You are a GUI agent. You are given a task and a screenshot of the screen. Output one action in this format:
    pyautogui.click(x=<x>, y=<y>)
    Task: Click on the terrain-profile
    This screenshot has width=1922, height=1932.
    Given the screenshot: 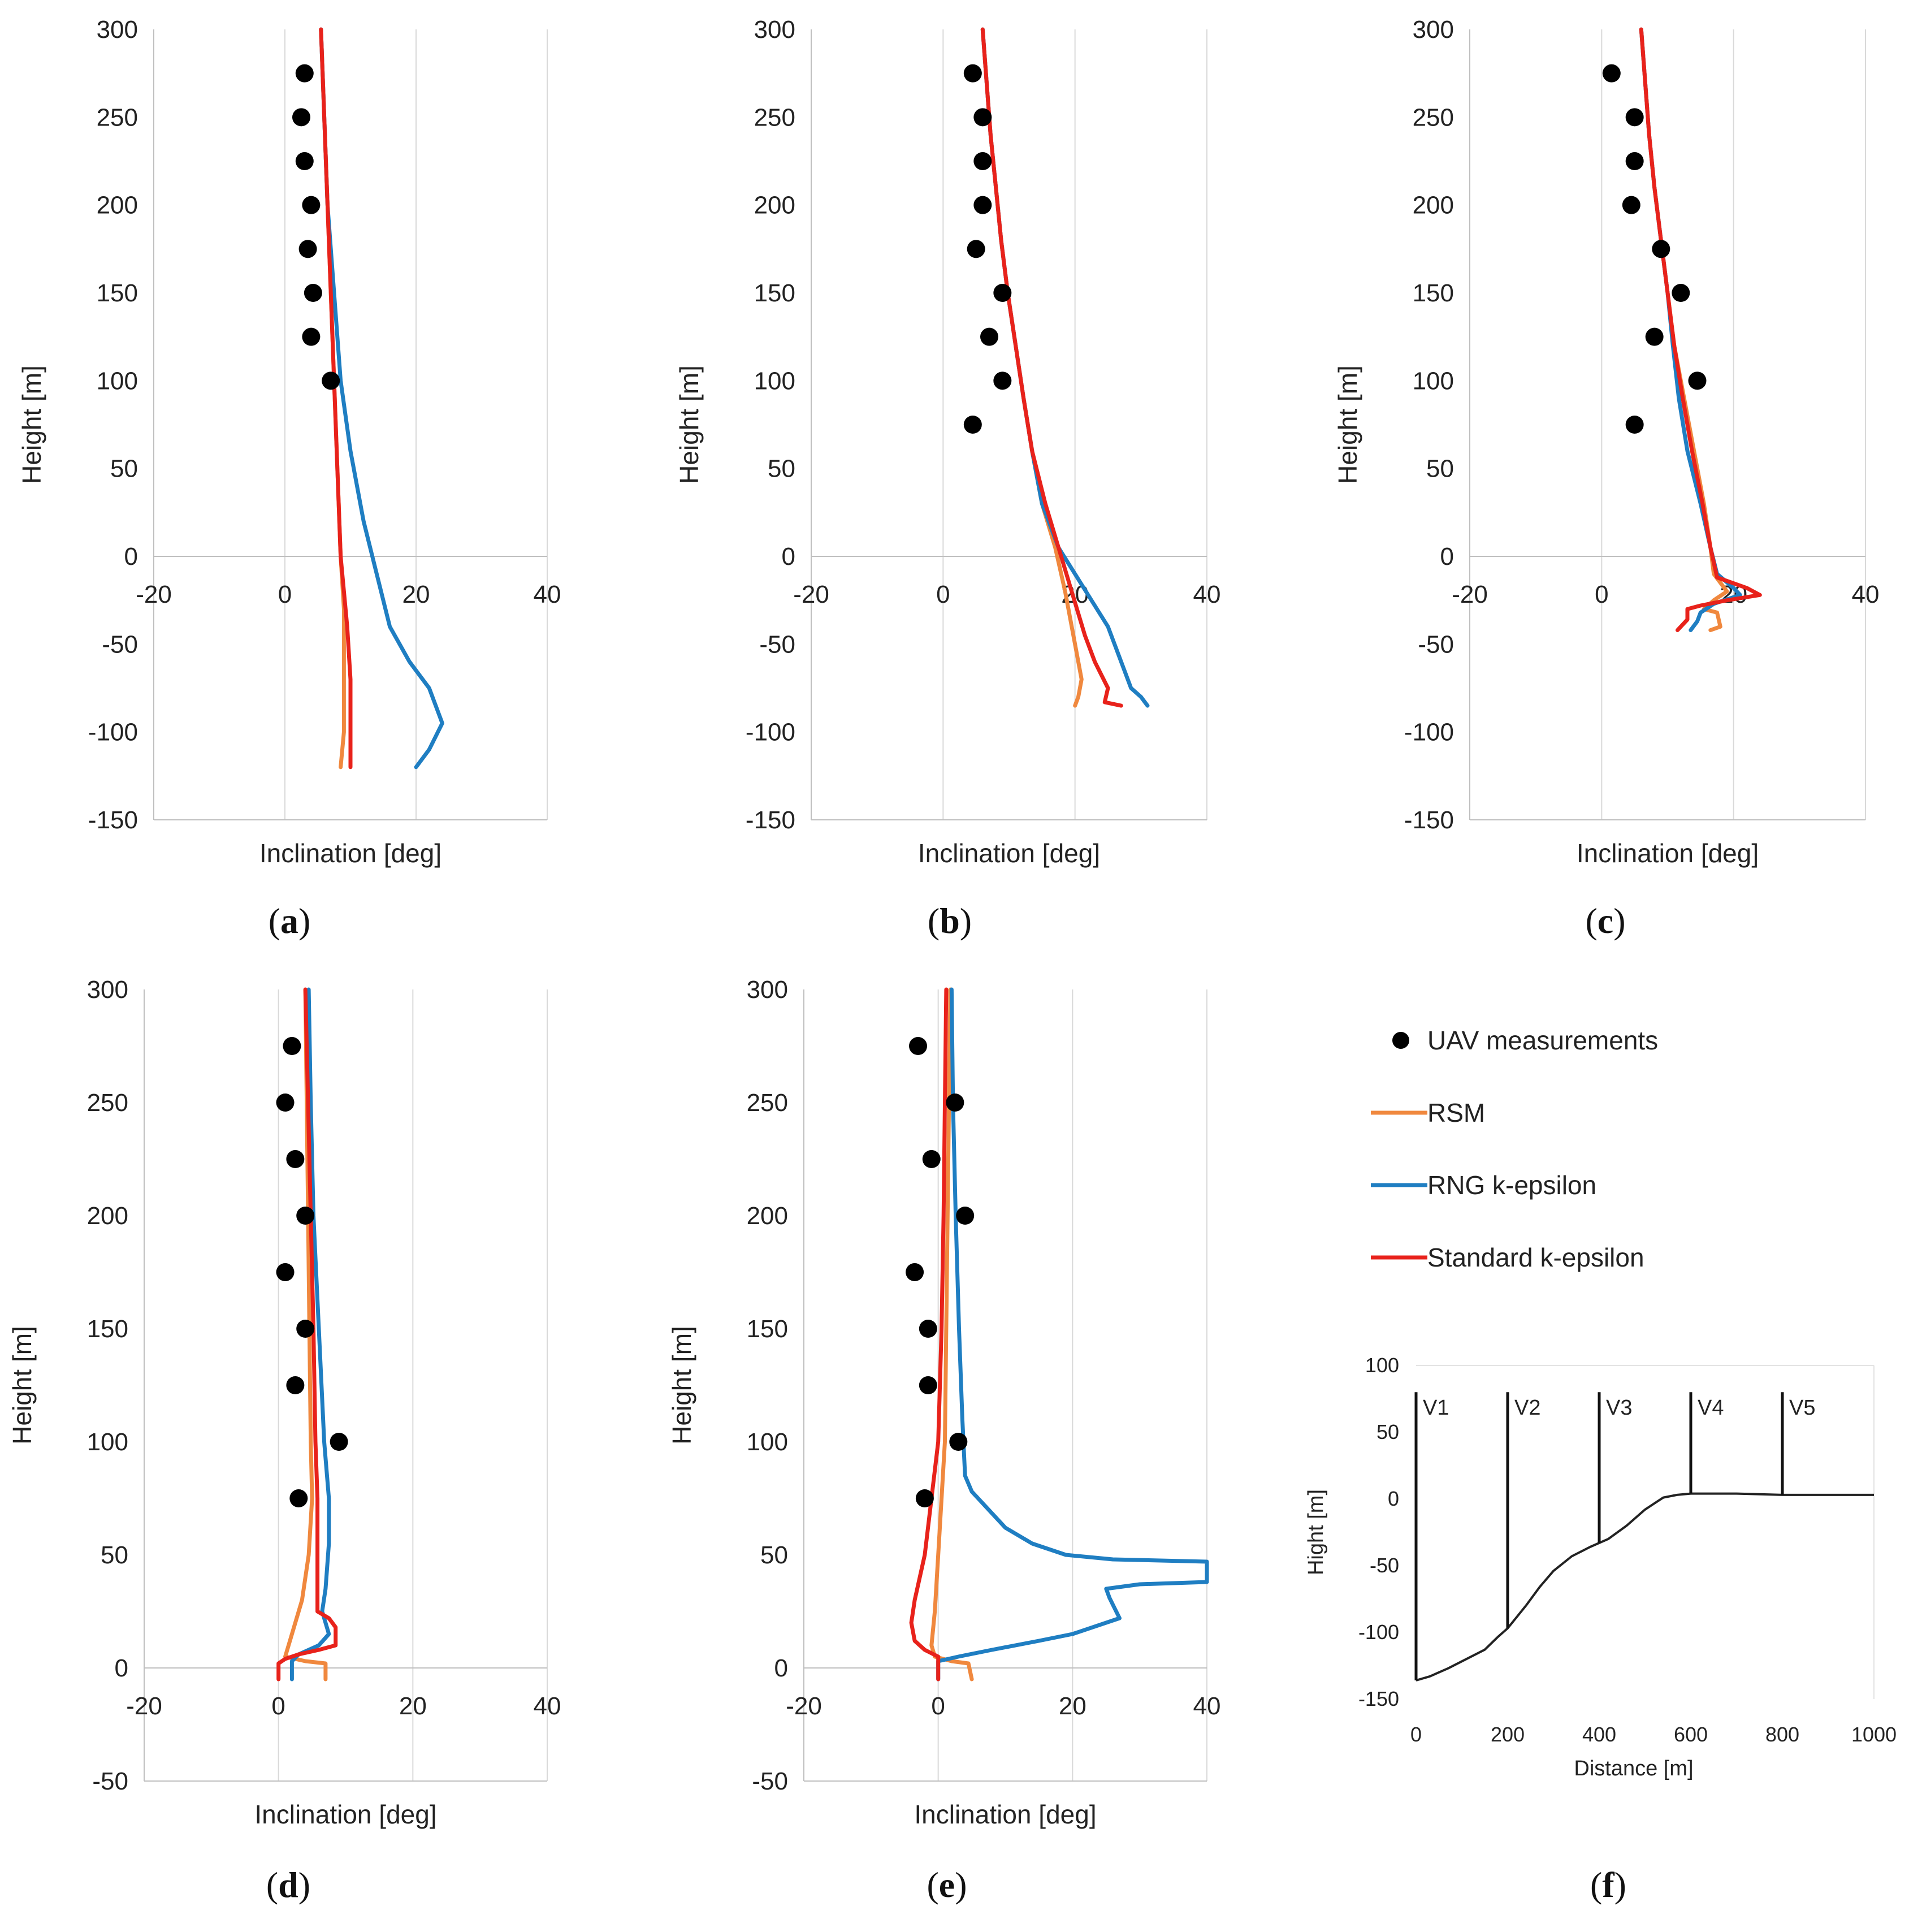 What is the action you would take?
    pyautogui.click(x=1645, y=1587)
    